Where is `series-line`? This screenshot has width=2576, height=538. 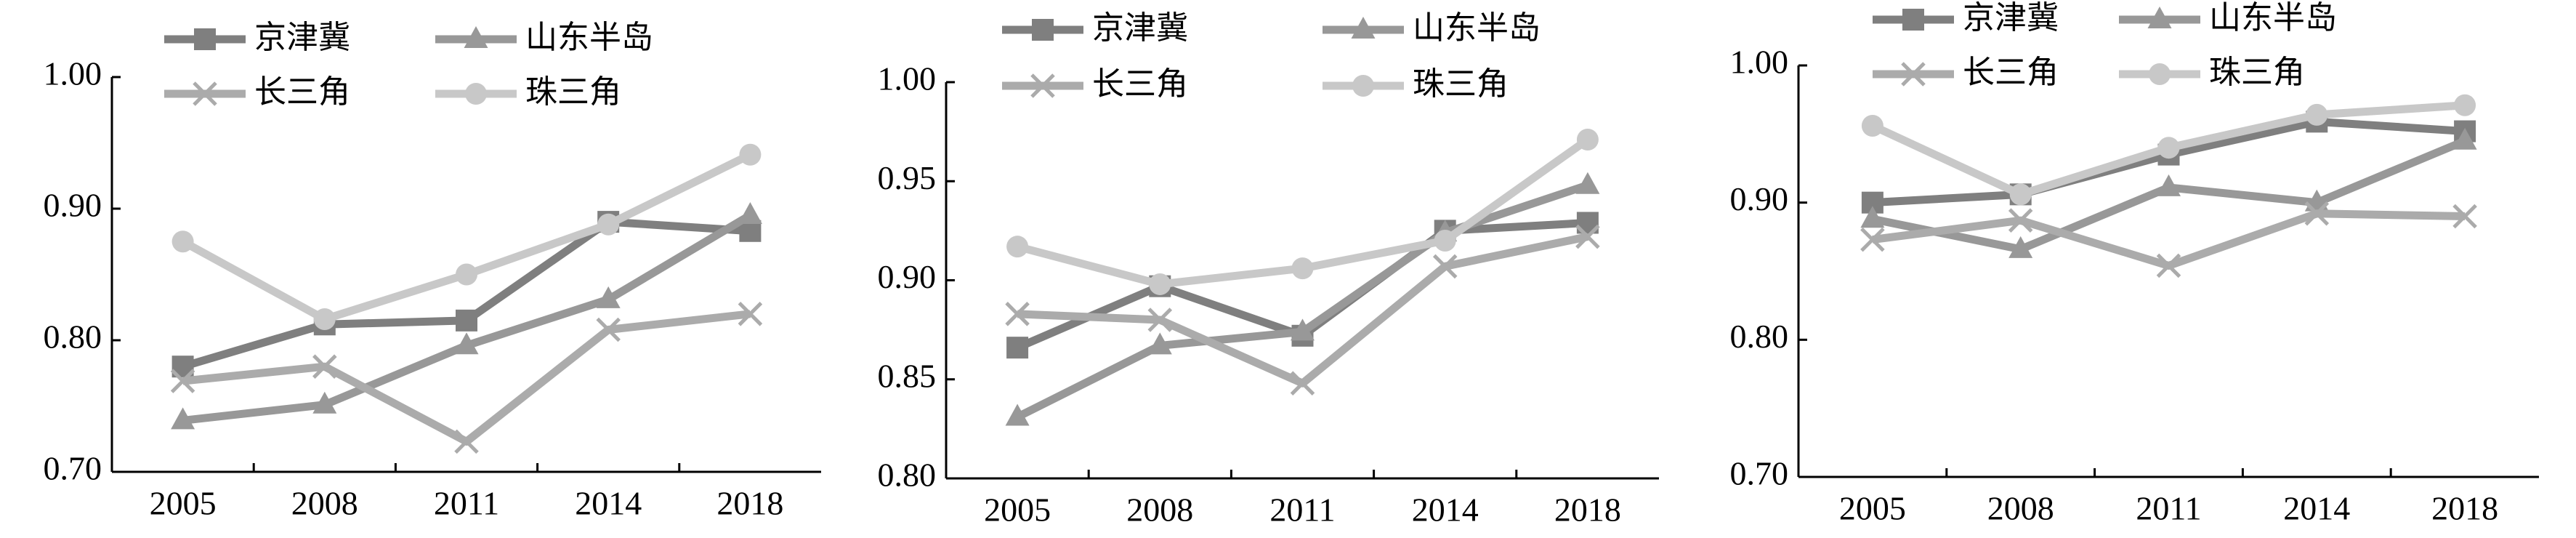
series-line is located at coordinates (466, 237).